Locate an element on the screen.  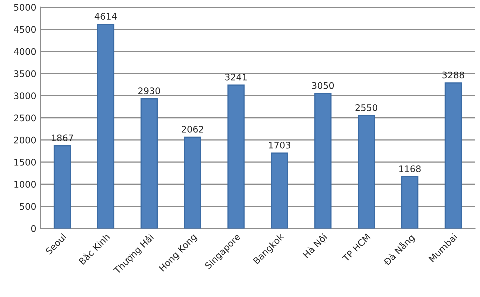
data-label: 2930 is located at coordinates (149, 91).